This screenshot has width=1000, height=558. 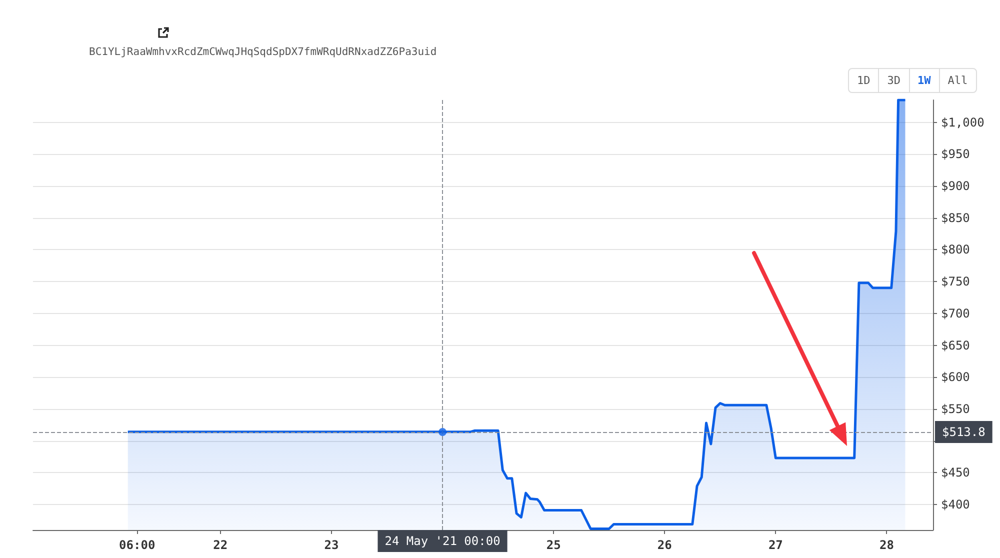 I want to click on text: 1W, so click(x=923, y=80).